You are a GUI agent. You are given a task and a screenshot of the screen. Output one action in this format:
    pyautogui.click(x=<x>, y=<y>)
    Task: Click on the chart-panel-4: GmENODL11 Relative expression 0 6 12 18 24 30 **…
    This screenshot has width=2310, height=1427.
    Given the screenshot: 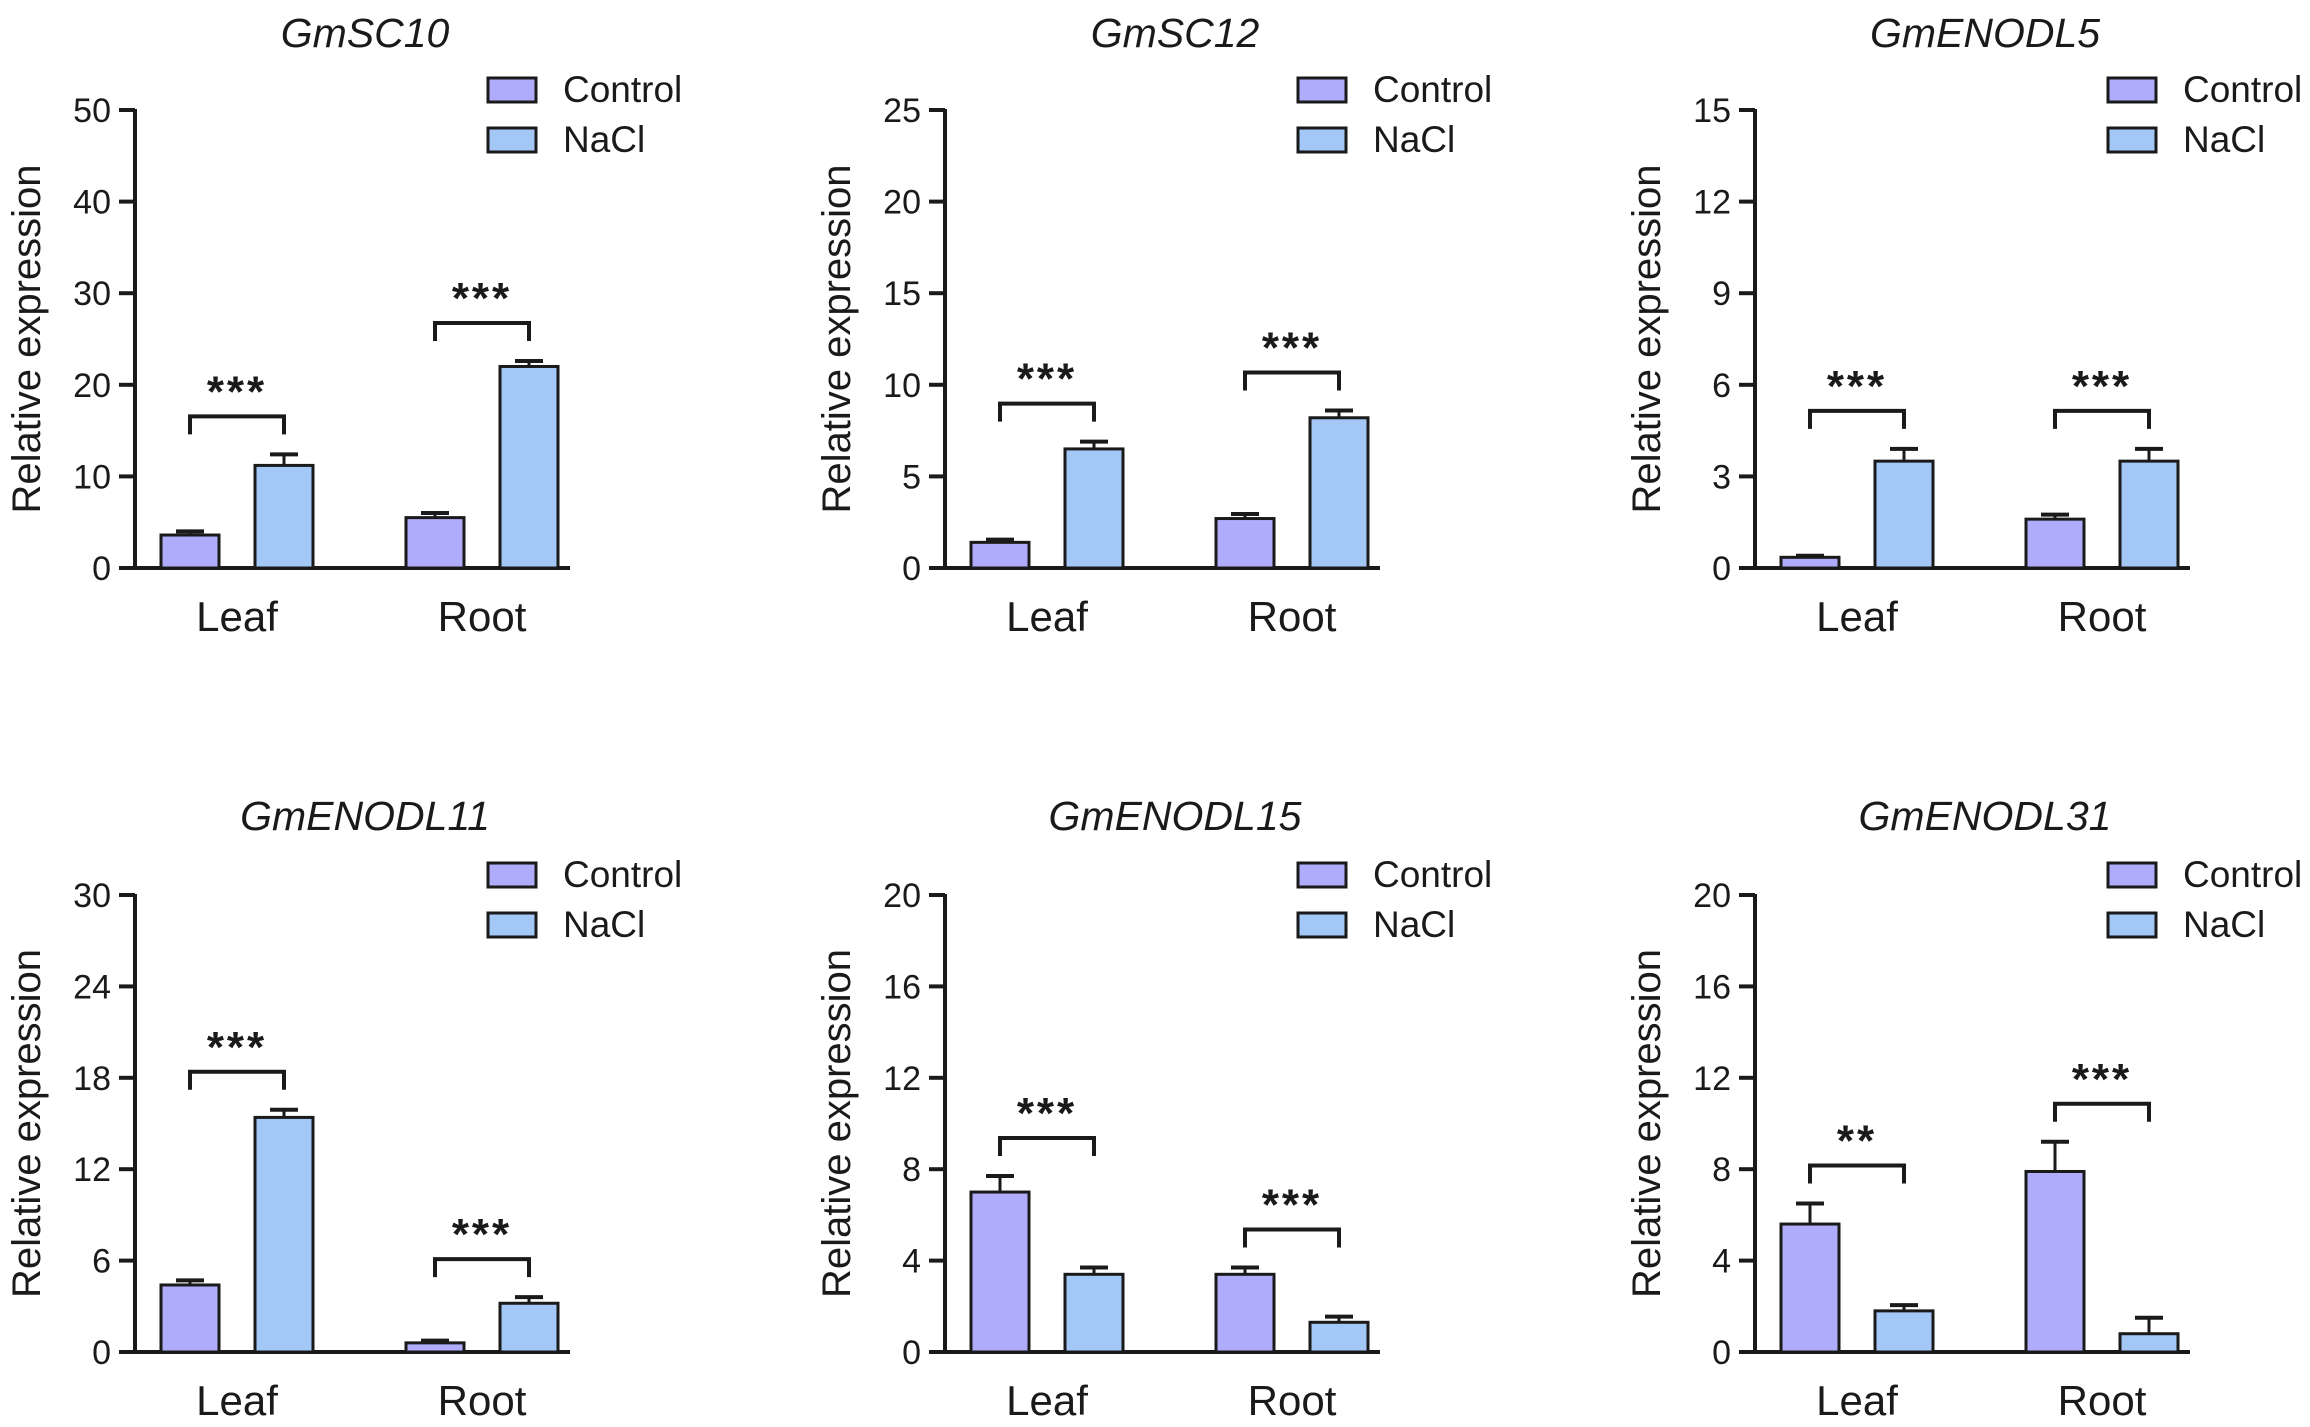 What is the action you would take?
    pyautogui.click(x=343, y=1108)
    